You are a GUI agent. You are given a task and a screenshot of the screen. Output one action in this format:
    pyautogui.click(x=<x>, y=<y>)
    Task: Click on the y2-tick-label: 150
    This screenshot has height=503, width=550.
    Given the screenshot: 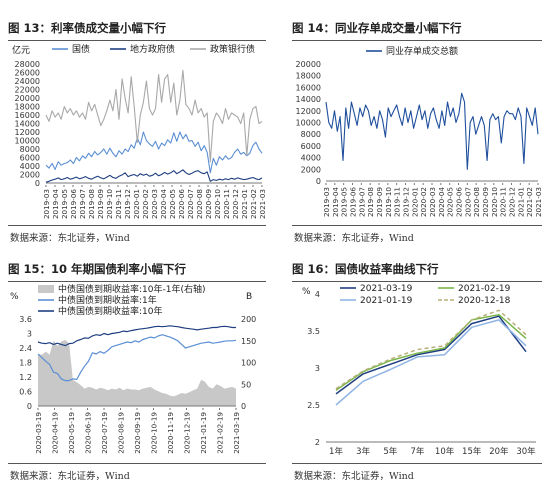 What is the action you would take?
    pyautogui.click(x=248, y=341)
    